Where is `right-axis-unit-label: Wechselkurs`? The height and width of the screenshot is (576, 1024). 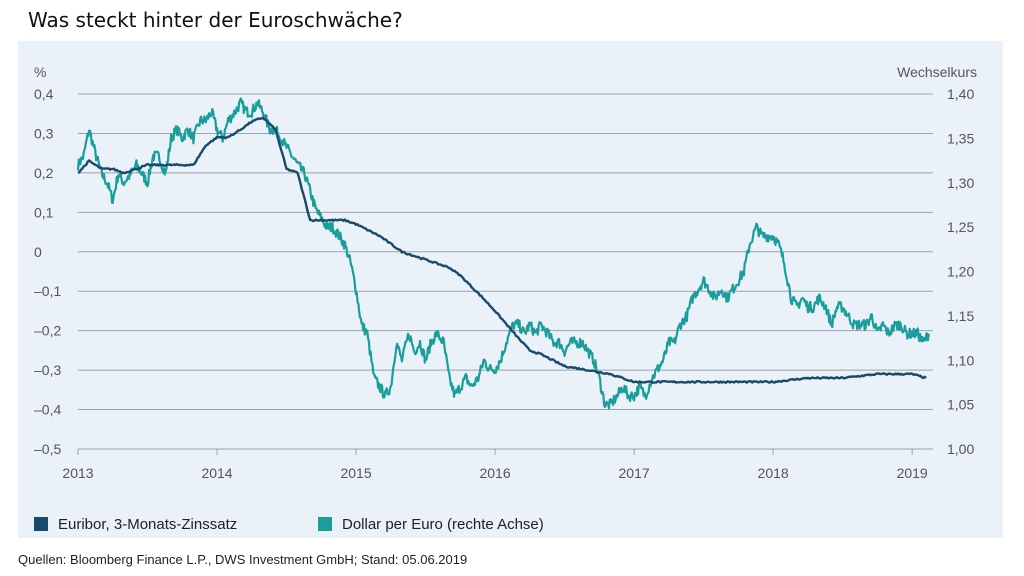 right-axis-unit-label: Wechselkurs is located at coordinates (937, 72).